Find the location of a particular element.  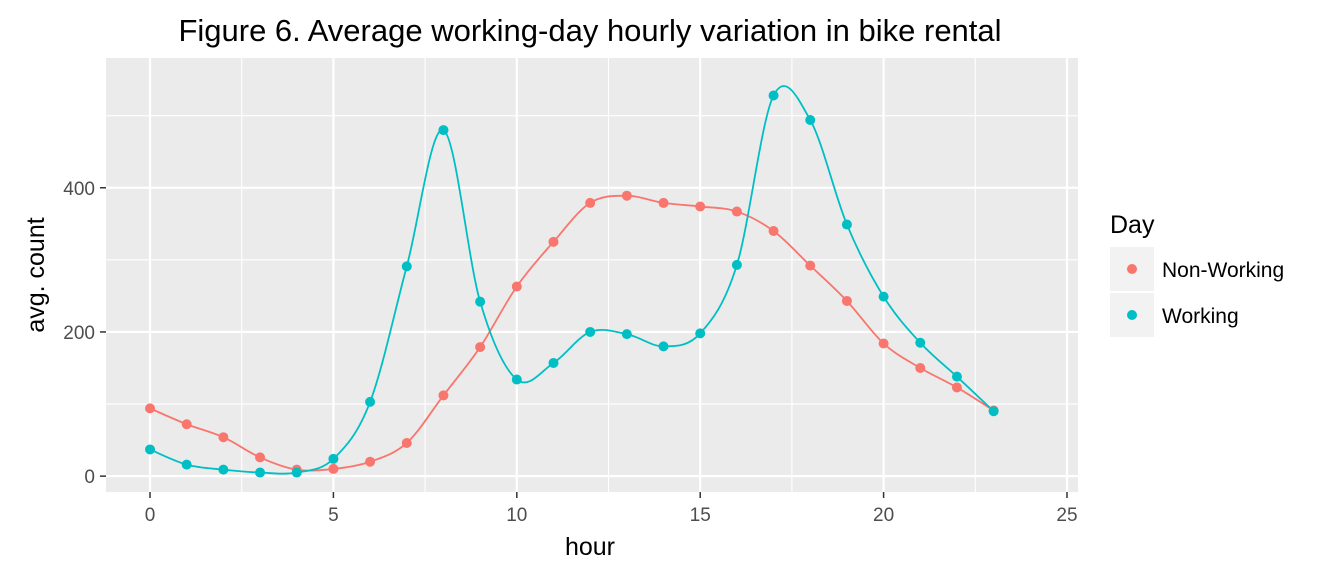

x-tick-label: 25 is located at coordinates (1066, 515).